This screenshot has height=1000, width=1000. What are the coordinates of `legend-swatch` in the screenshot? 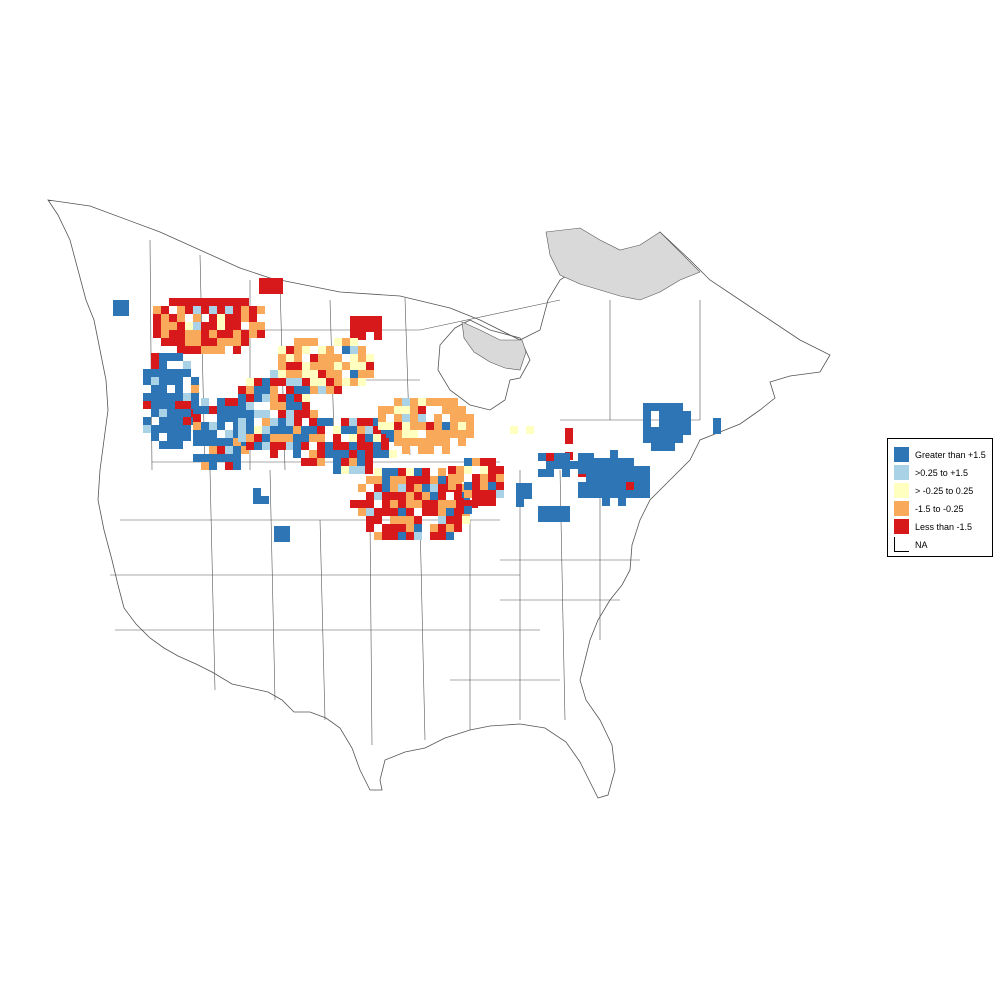 It's located at (901, 472).